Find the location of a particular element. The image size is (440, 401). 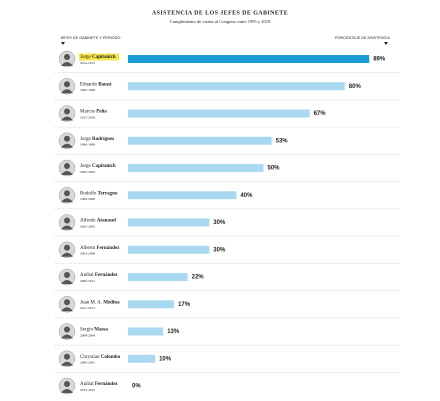

person-name: Marcos Peña is located at coordinates (93, 112).